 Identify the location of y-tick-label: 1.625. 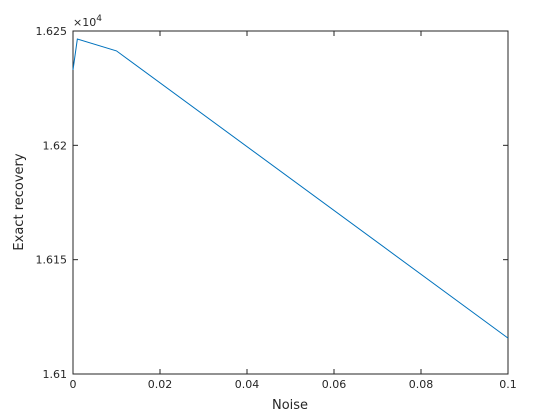
(52, 31).